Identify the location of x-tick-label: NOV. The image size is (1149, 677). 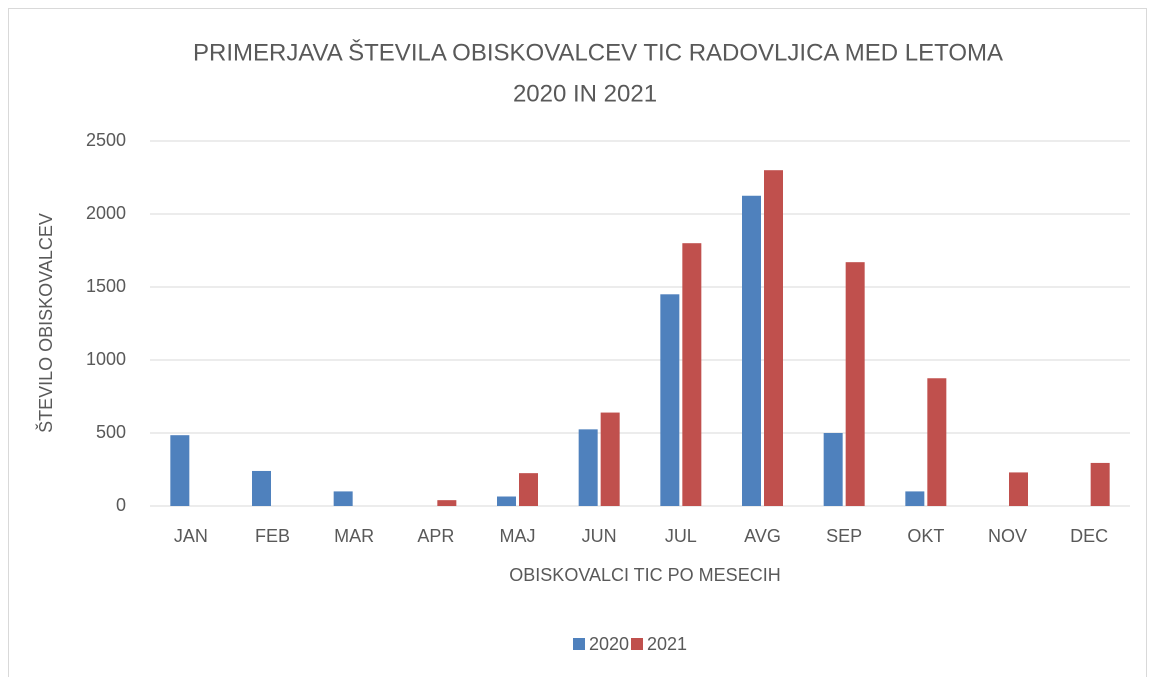
(1007, 536).